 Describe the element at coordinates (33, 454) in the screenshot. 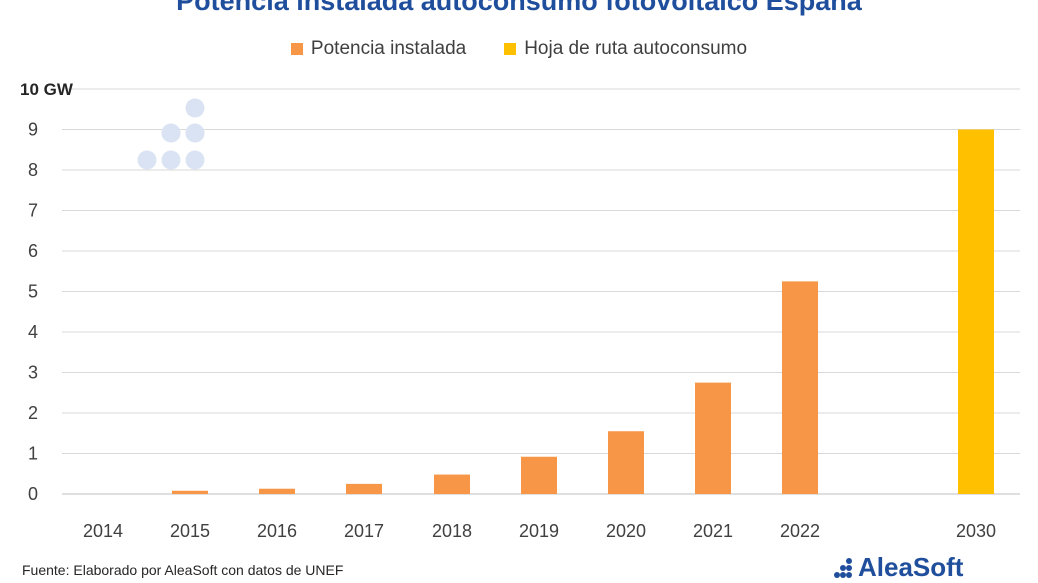

I see `y-tick-label: 1` at that location.